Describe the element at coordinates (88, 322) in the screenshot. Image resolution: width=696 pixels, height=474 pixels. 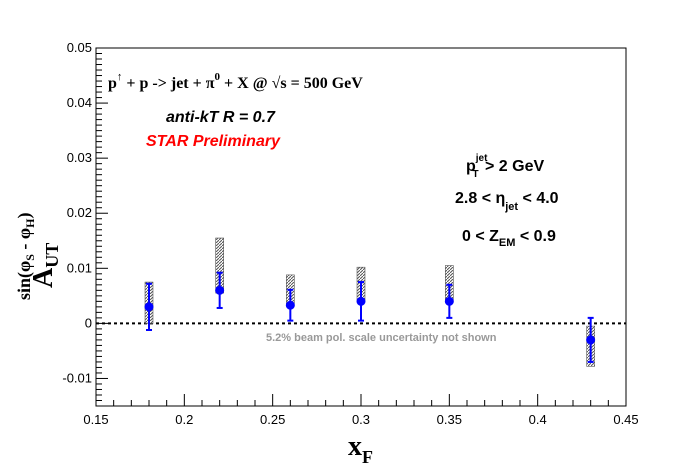
I see `y-tick-label: 0` at that location.